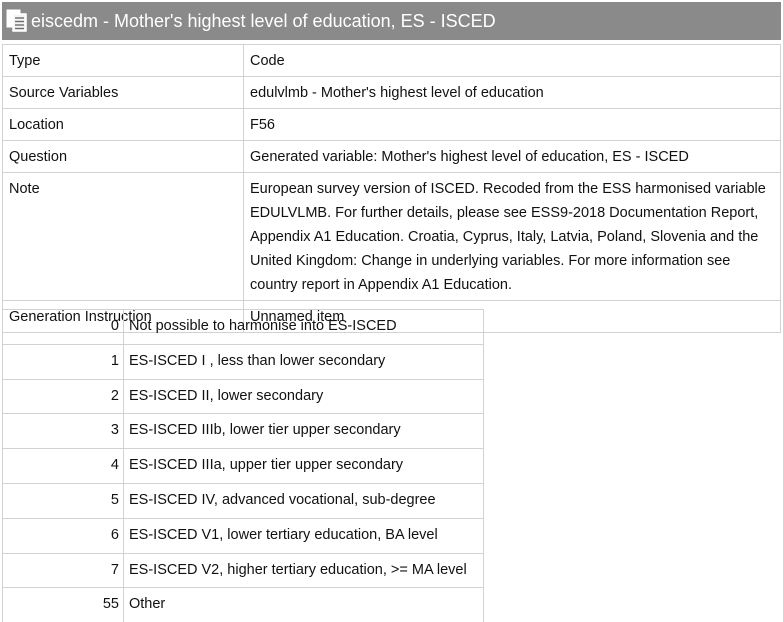 This screenshot has height=622, width=783. I want to click on code-row: 55 Other, so click(243, 604).